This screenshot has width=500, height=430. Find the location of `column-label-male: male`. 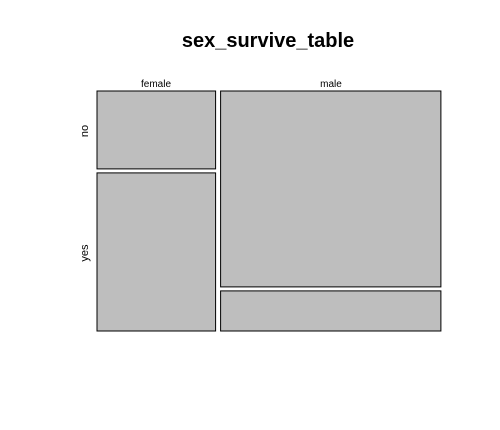

column-label-male: male is located at coordinates (331, 84).